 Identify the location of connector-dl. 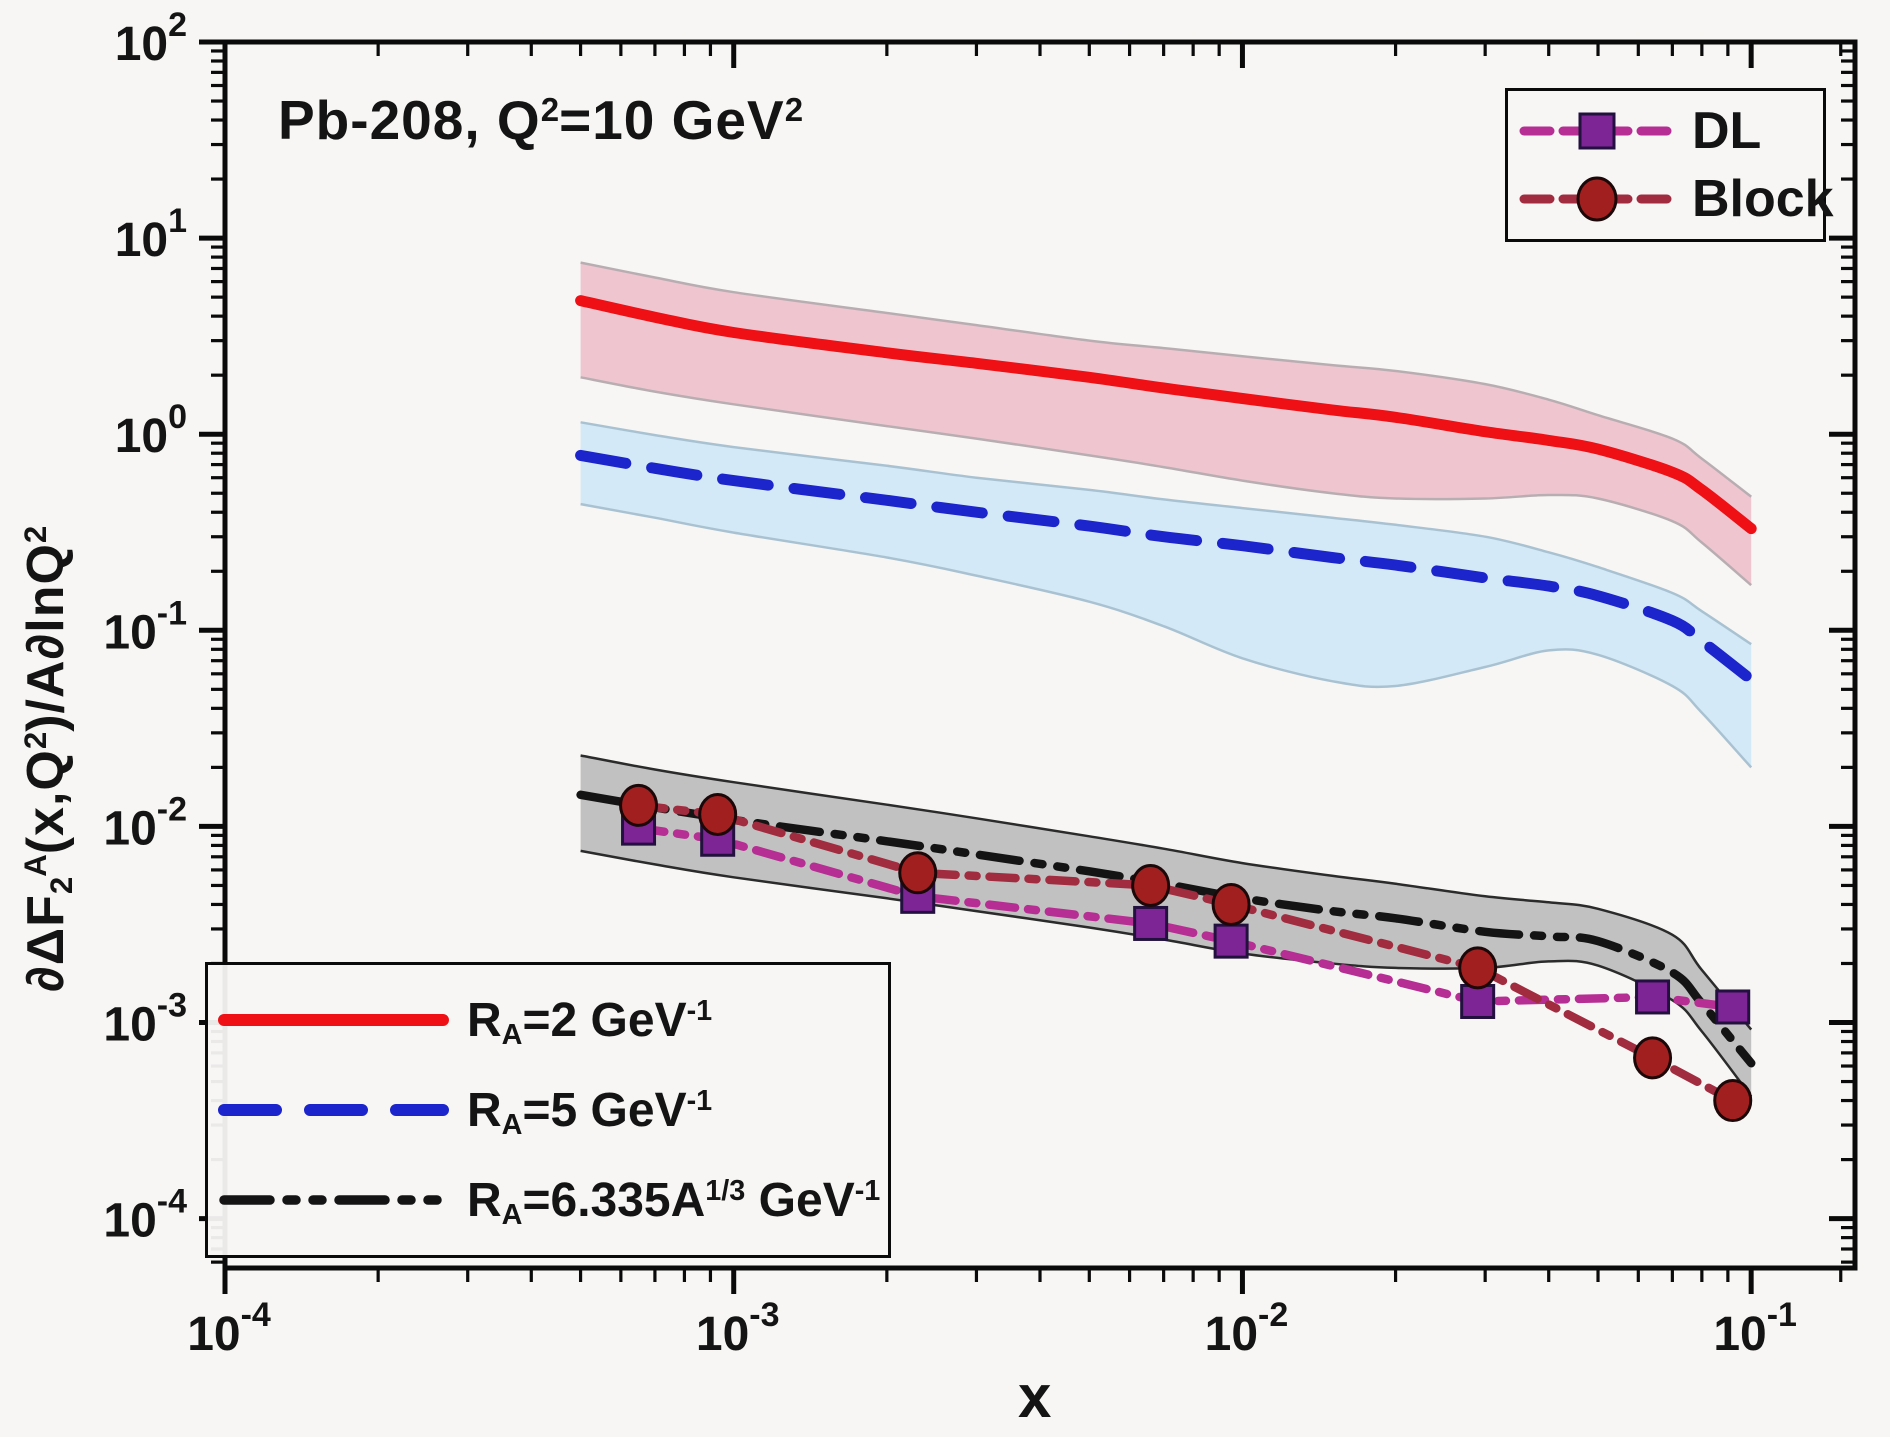
(1185, 917).